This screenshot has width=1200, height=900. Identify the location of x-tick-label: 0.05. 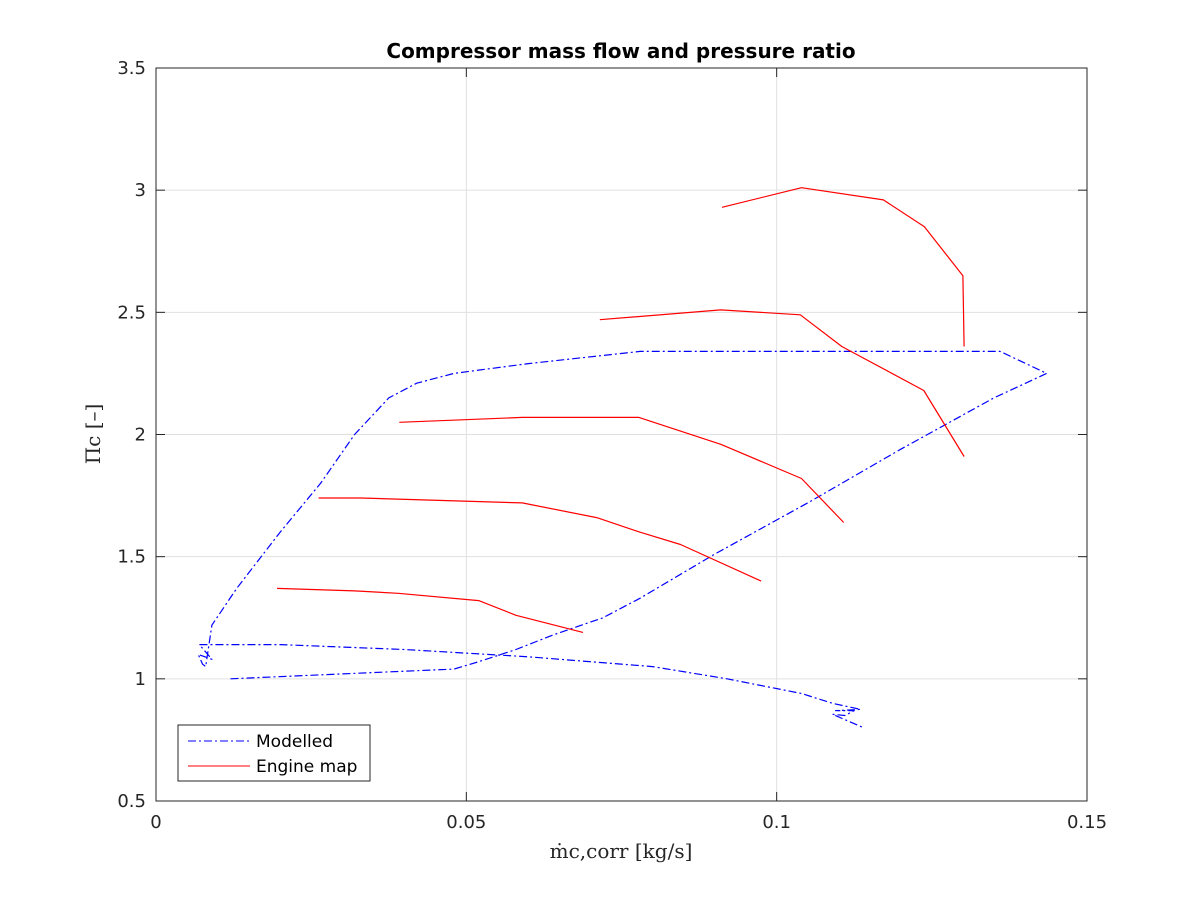
(466, 822).